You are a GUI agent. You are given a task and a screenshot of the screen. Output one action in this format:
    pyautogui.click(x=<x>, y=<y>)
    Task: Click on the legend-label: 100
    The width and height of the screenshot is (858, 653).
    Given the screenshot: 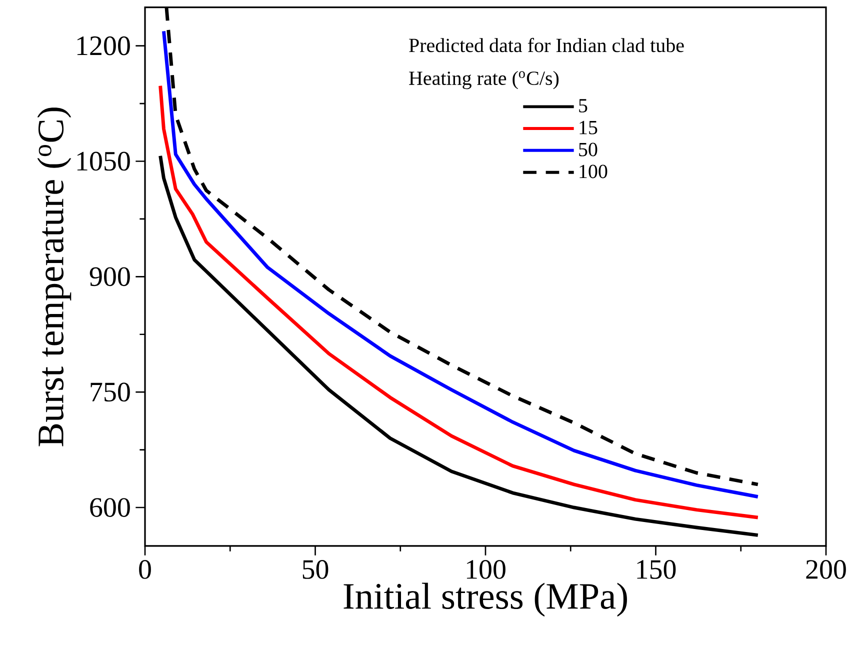 What is the action you would take?
    pyautogui.click(x=594, y=171)
    